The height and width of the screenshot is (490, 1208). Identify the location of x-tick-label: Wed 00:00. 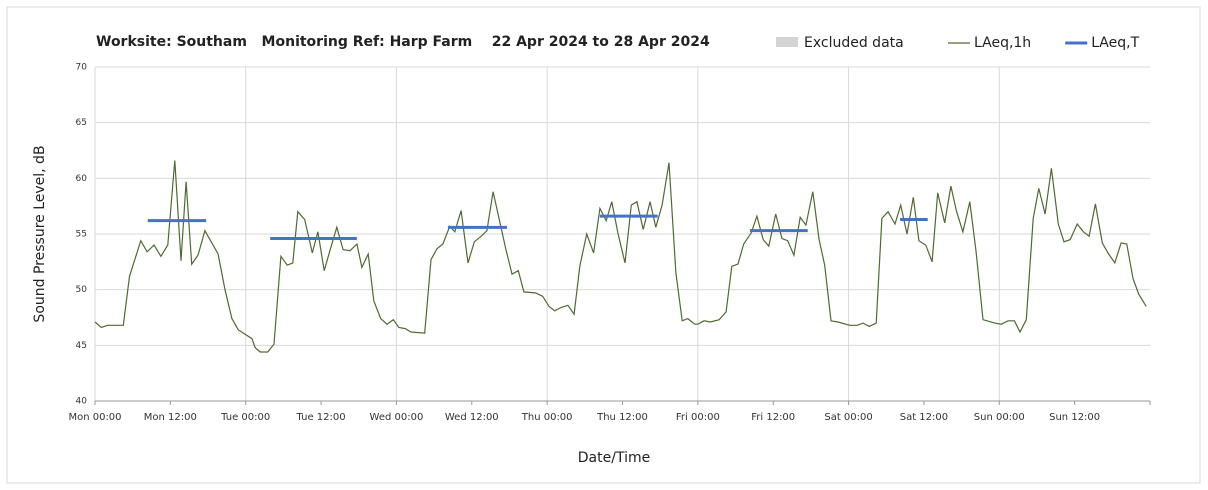
(397, 417).